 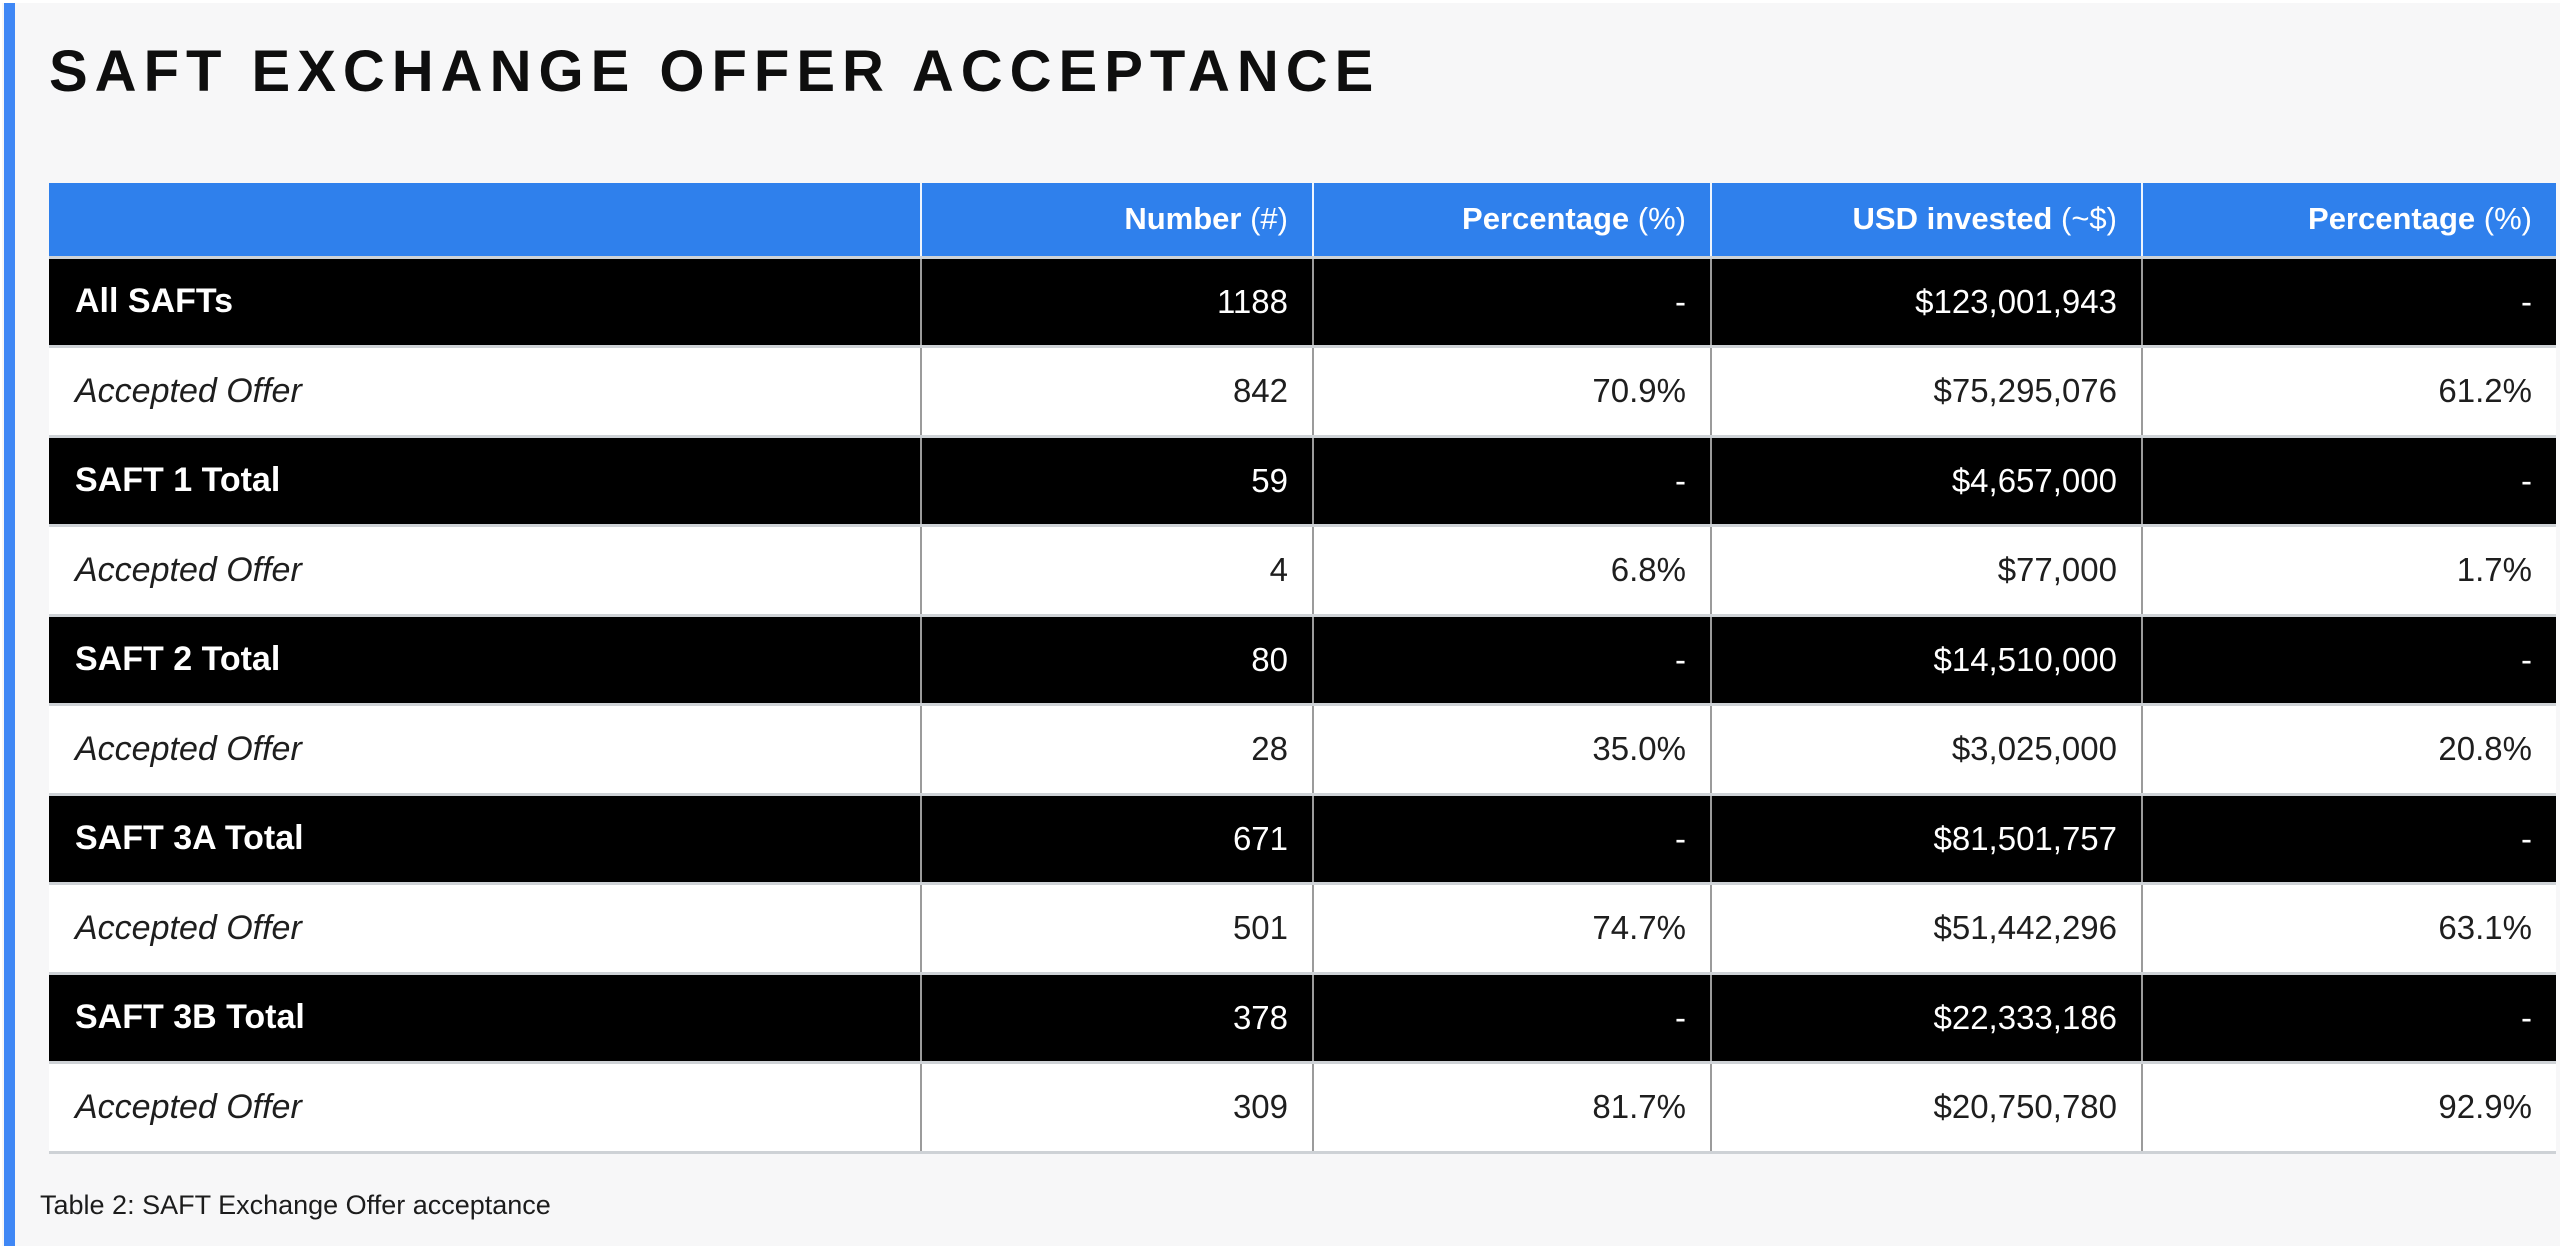 What do you see at coordinates (1927, 660) in the screenshot?
I see `usd-cell: $14,510,000` at bounding box center [1927, 660].